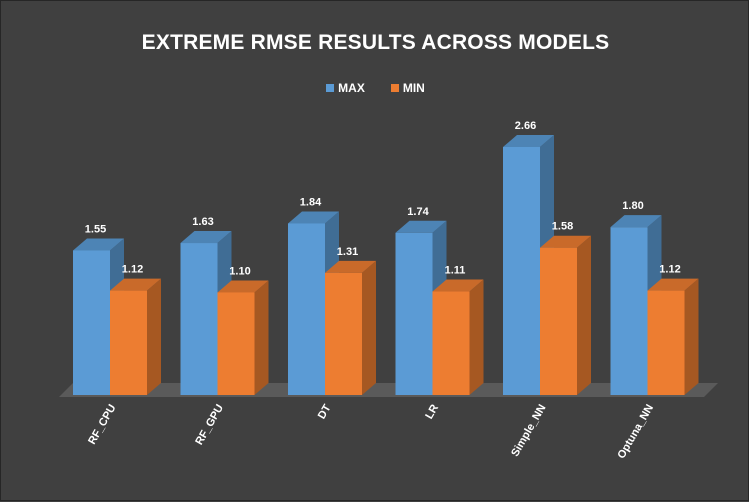 The width and height of the screenshot is (749, 502). Describe the element at coordinates (584, 315) in the screenshot. I see `bar-side-min-simple_nn` at that location.